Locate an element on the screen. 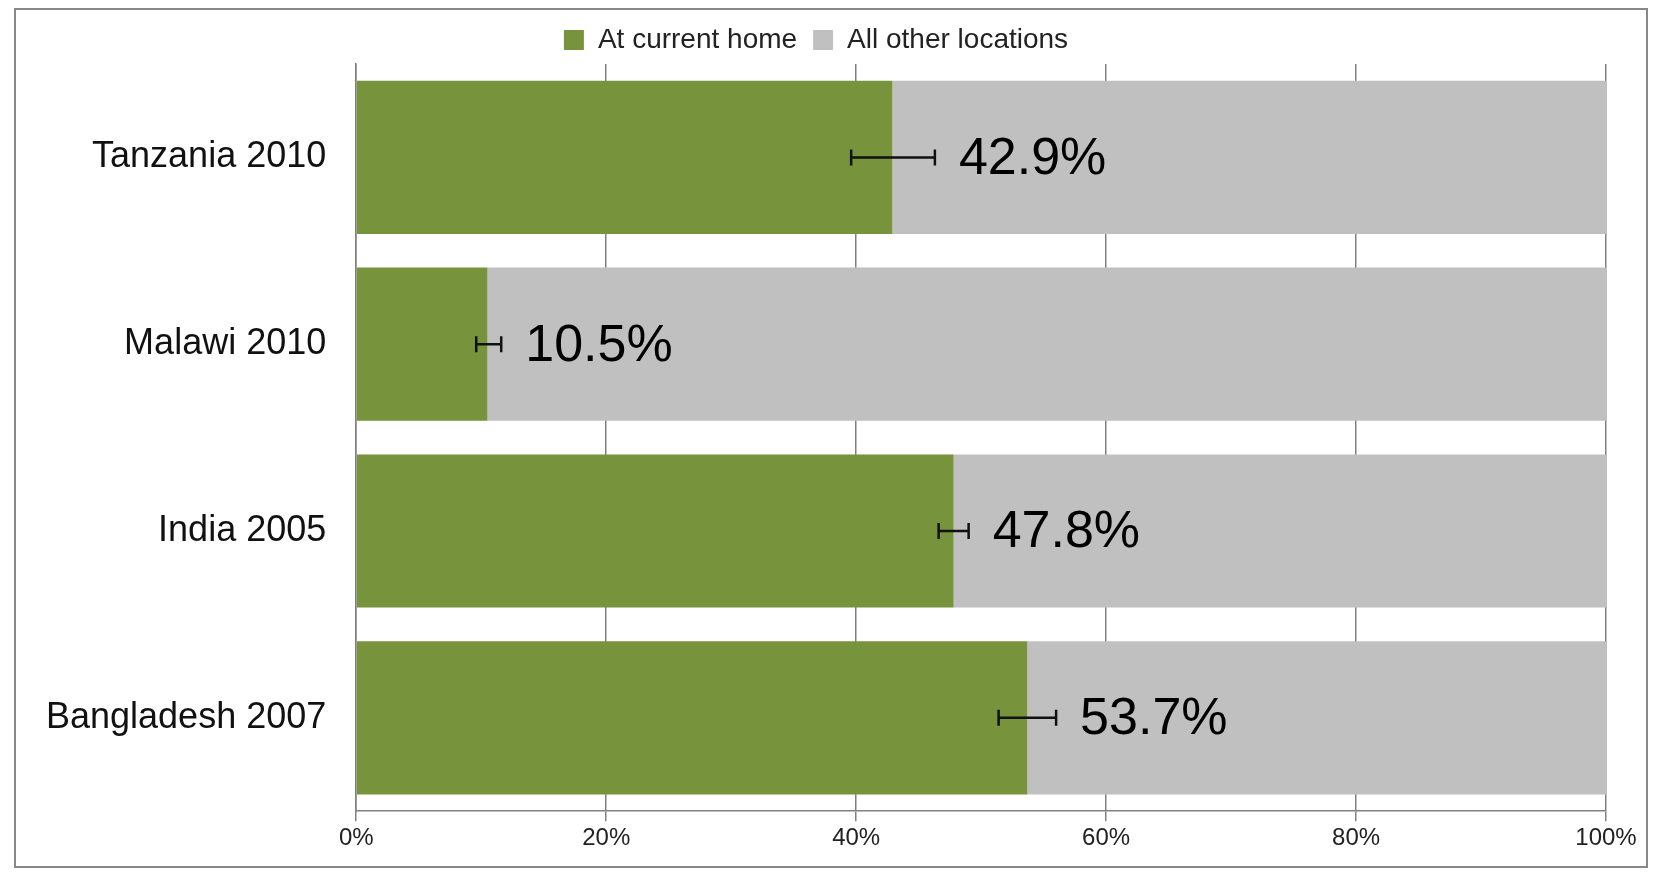 The image size is (1662, 875). x-tick-label: 100% is located at coordinates (1606, 837).